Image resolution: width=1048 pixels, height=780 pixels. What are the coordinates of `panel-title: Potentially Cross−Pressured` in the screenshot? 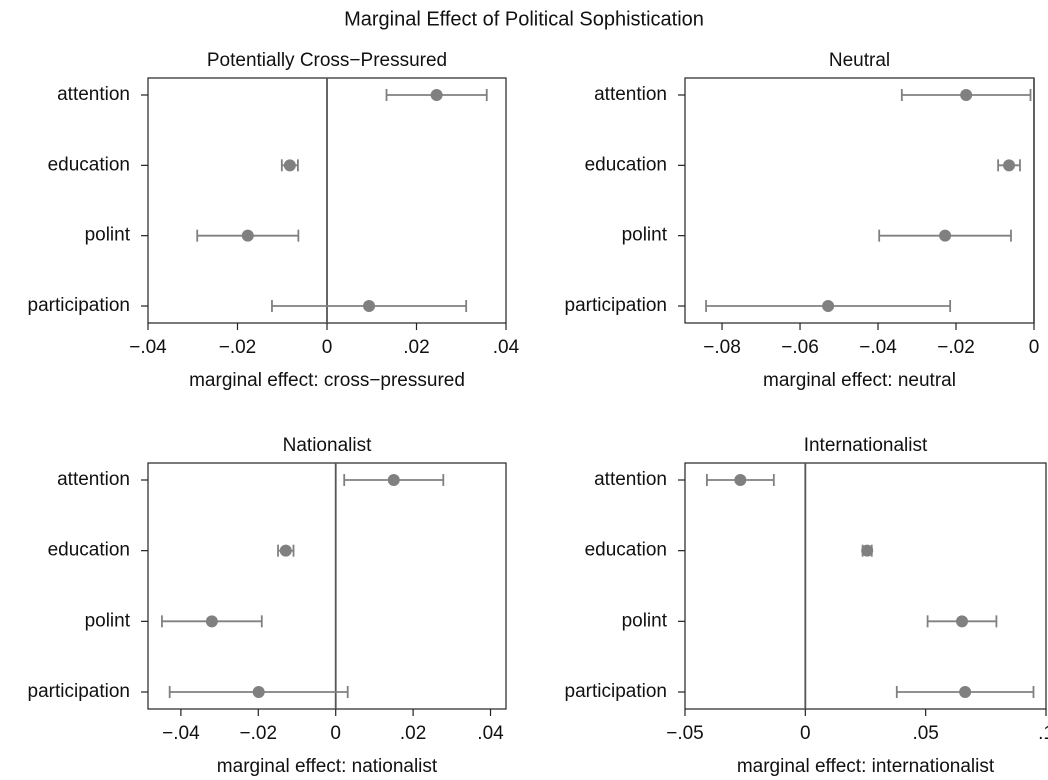 It's located at (327, 60).